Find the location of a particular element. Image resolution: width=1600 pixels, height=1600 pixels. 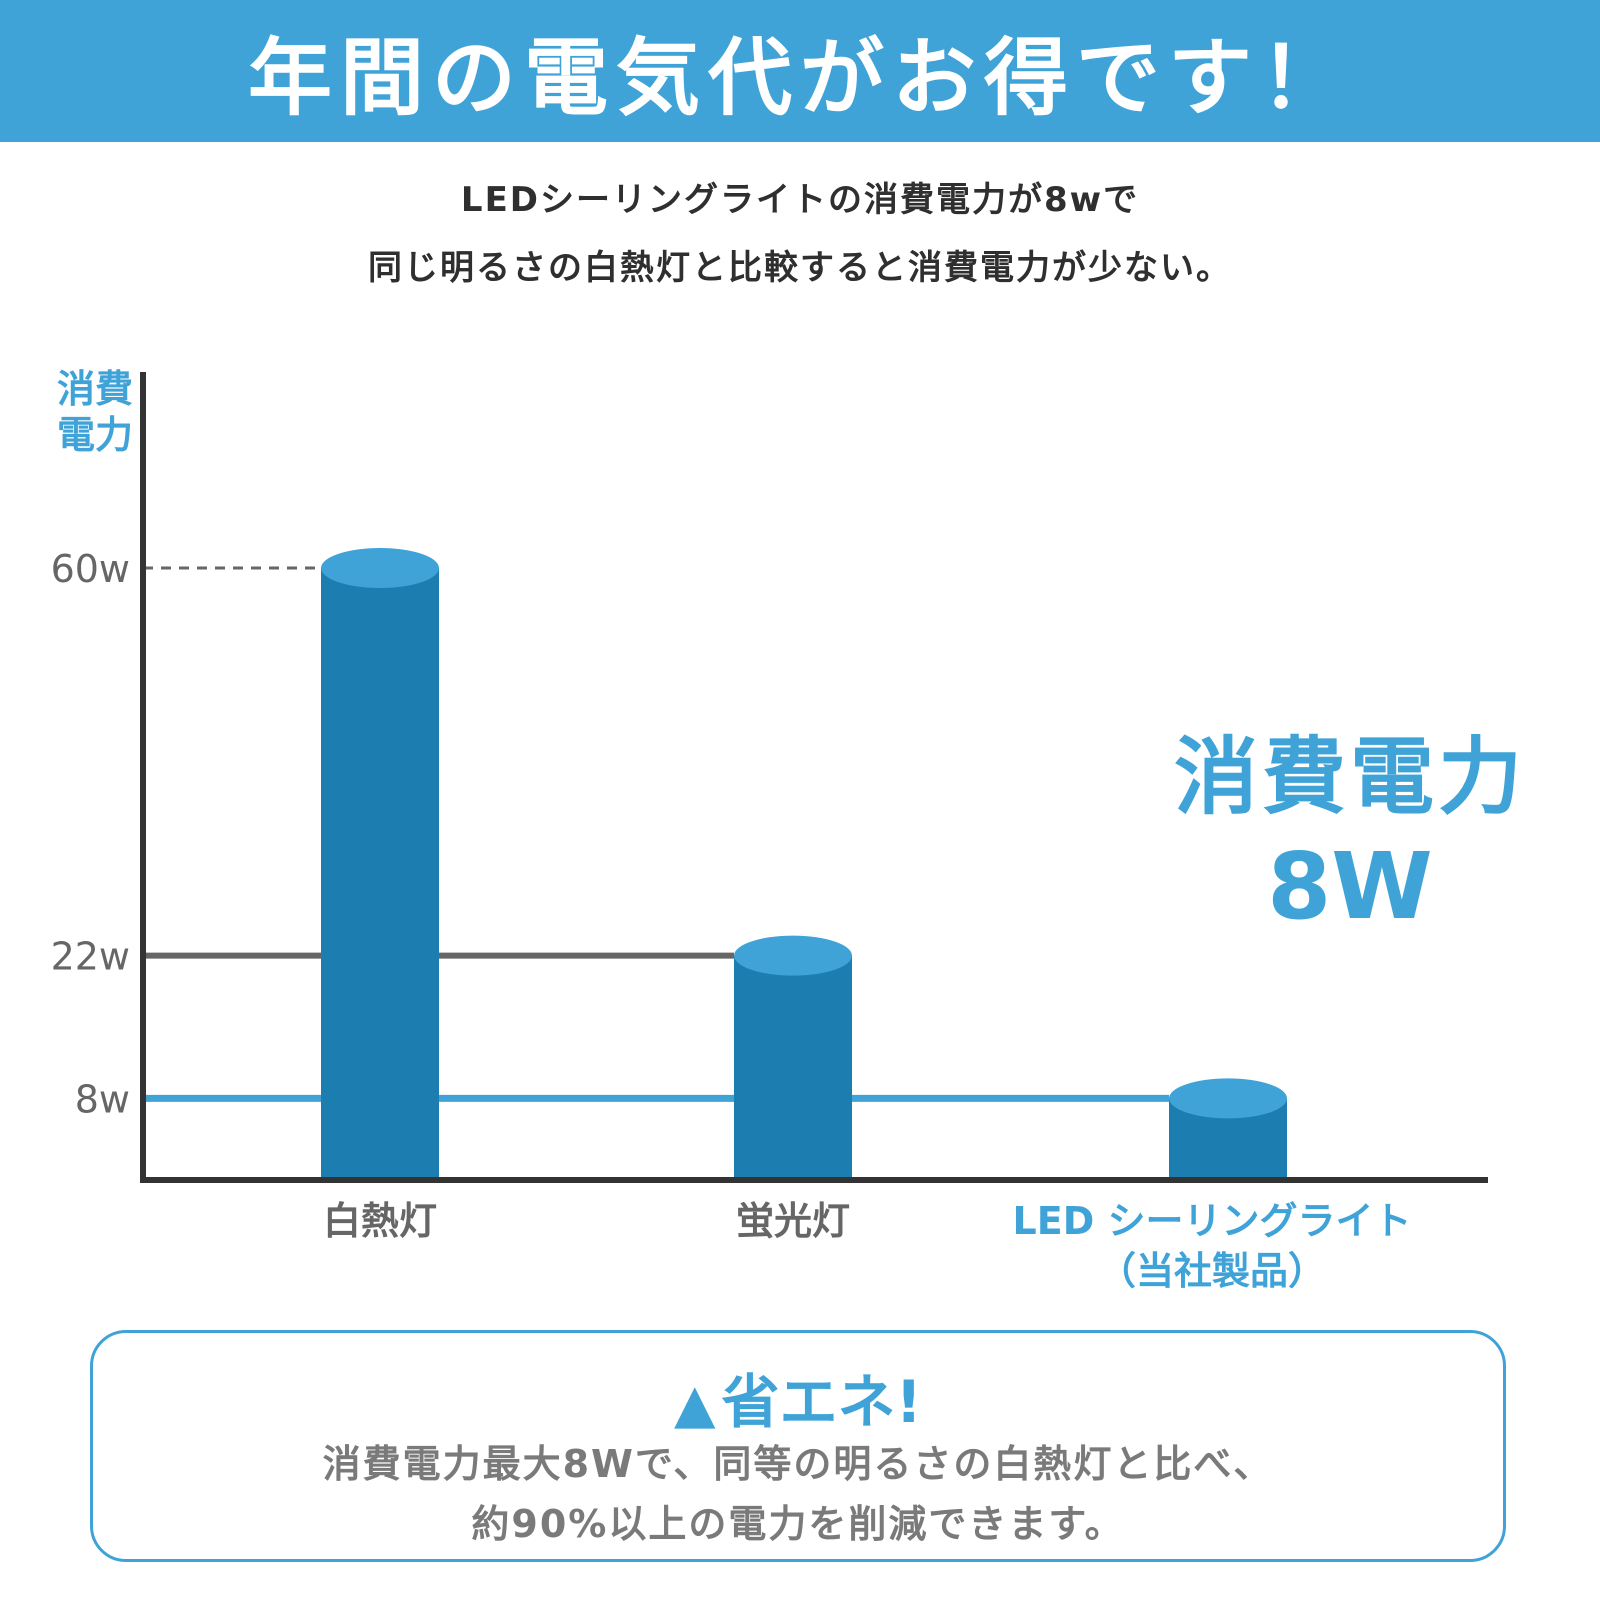

note-body-line-1: 消費電力最大8Wで、同等の明るさの白熱灯と比べ、 is located at coordinates (798, 1464).